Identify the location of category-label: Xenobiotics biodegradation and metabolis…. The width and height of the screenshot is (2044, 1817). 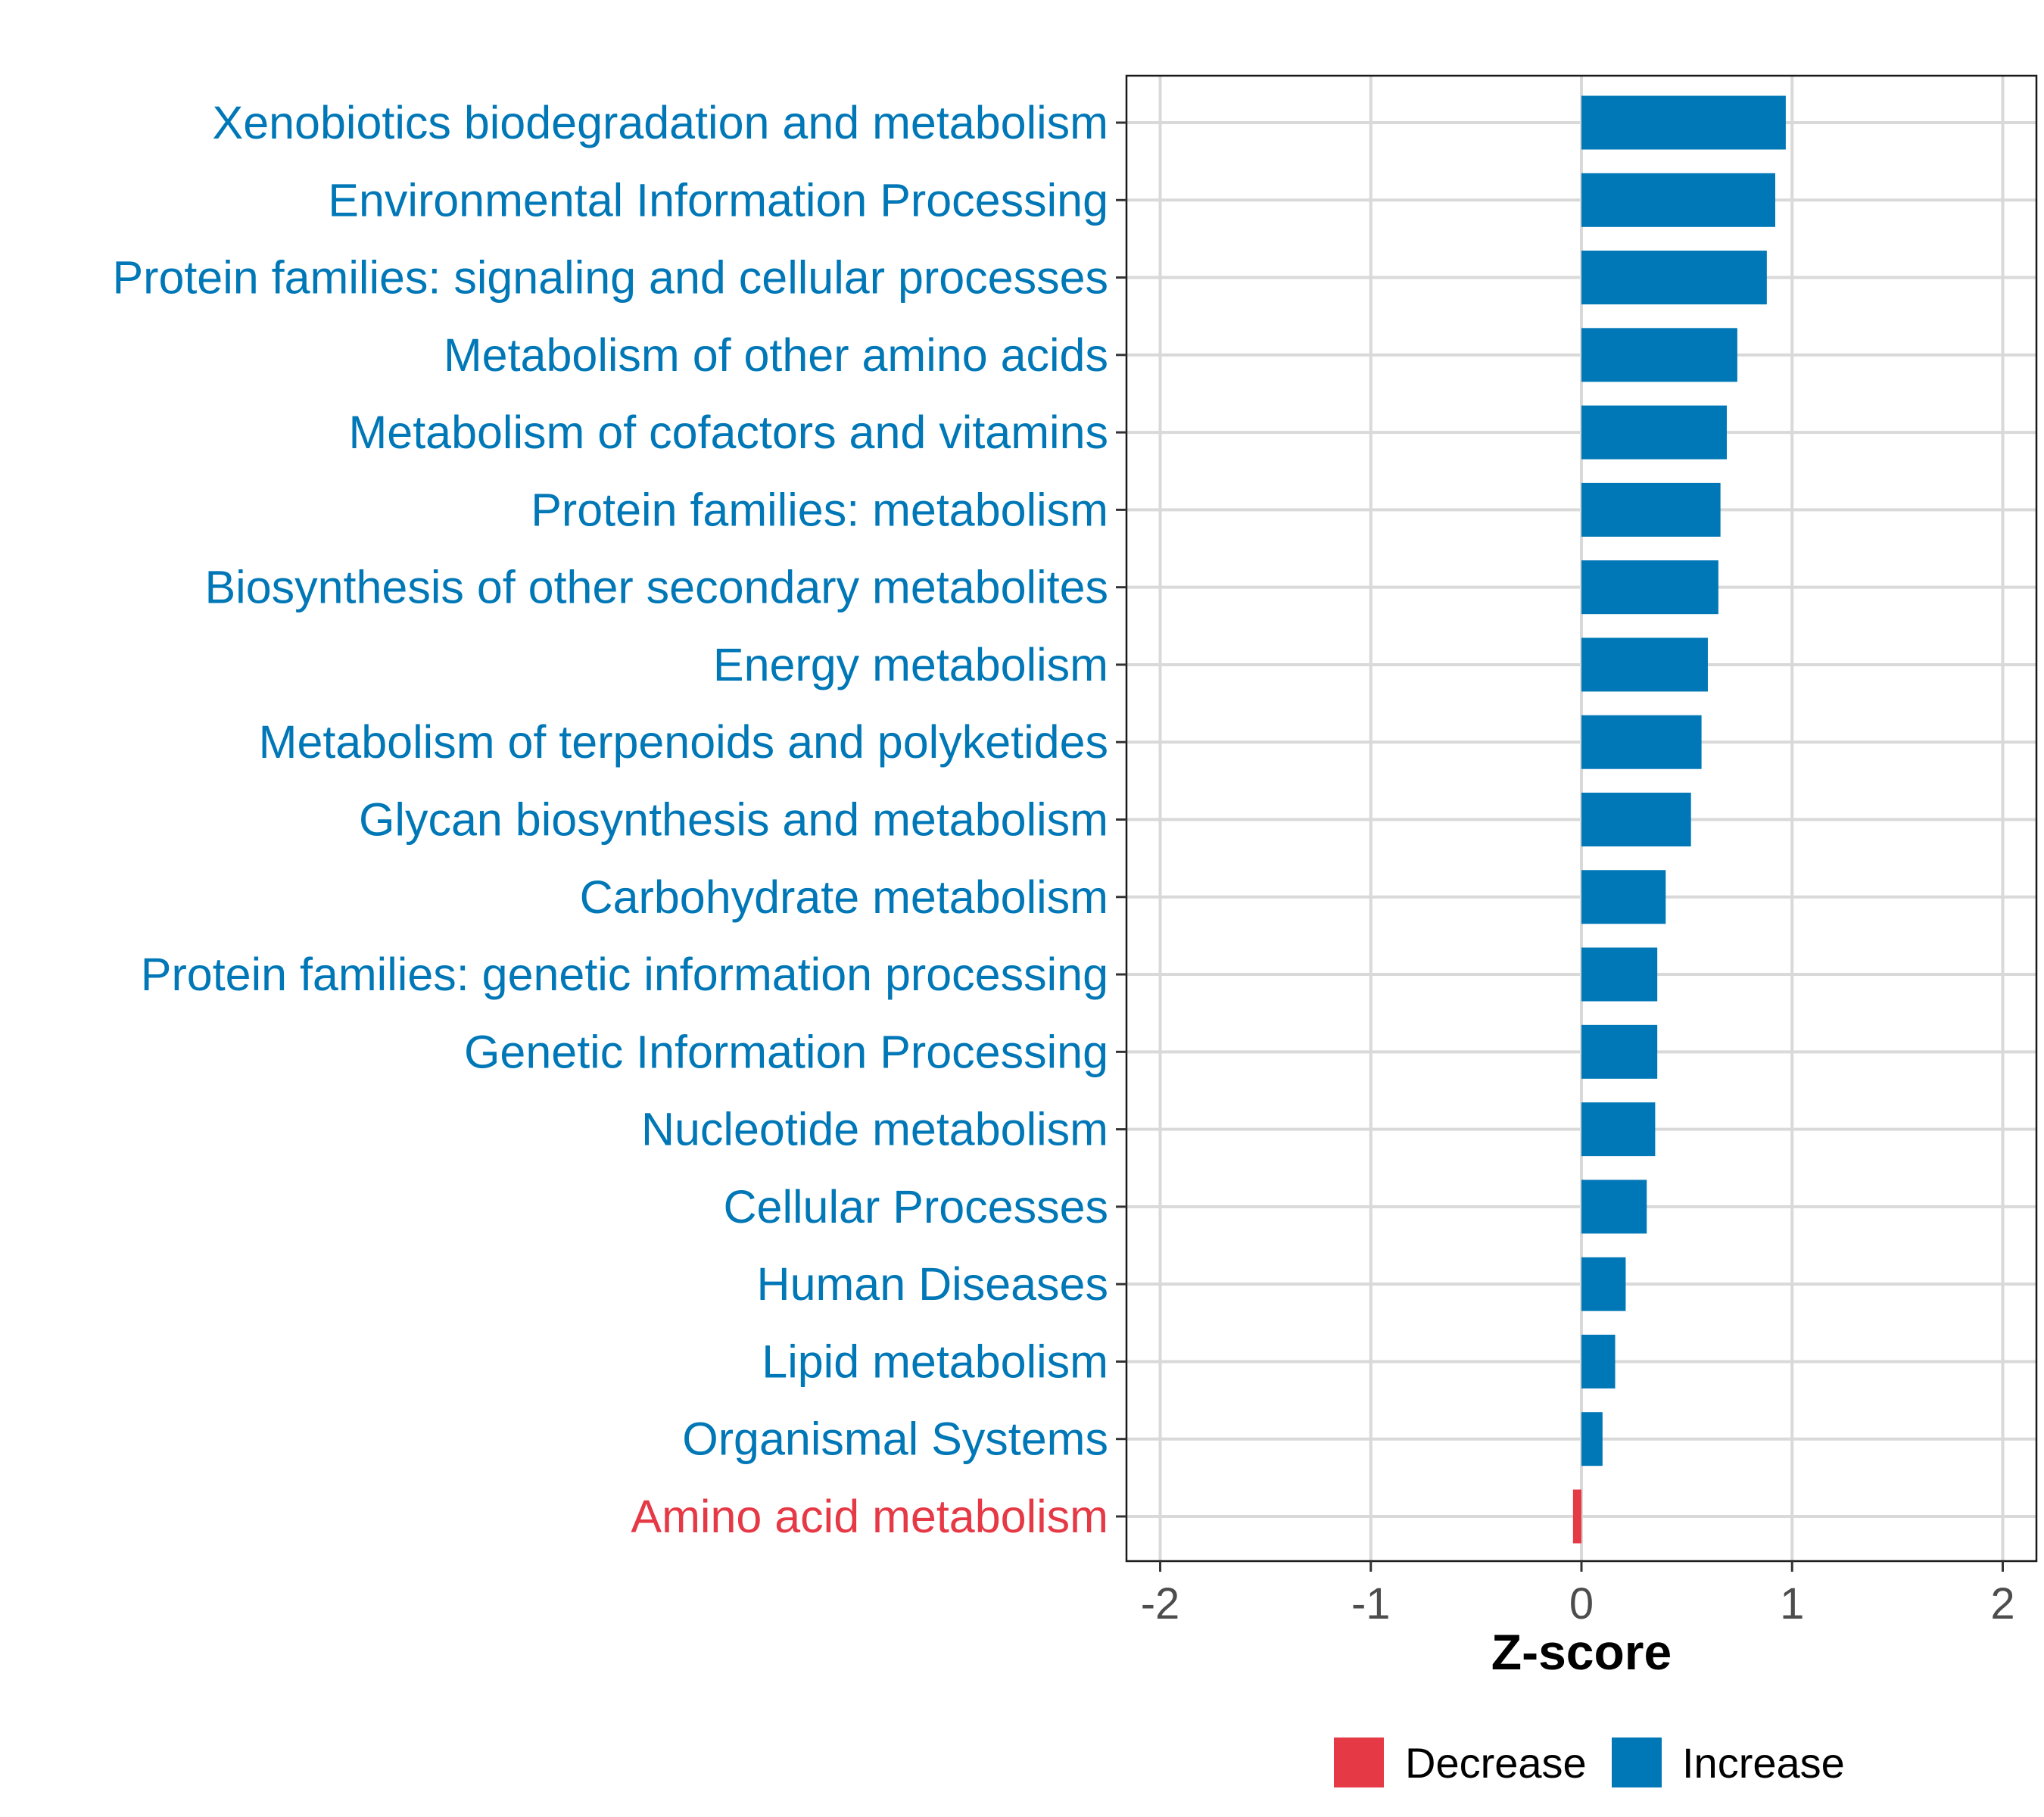
(660, 122).